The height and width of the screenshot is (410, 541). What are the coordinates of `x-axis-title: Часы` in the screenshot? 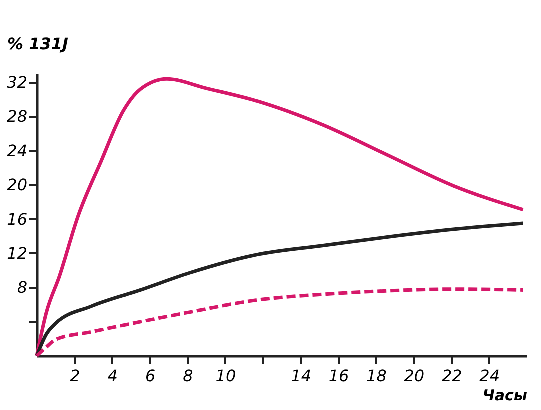 It's located at (505, 395).